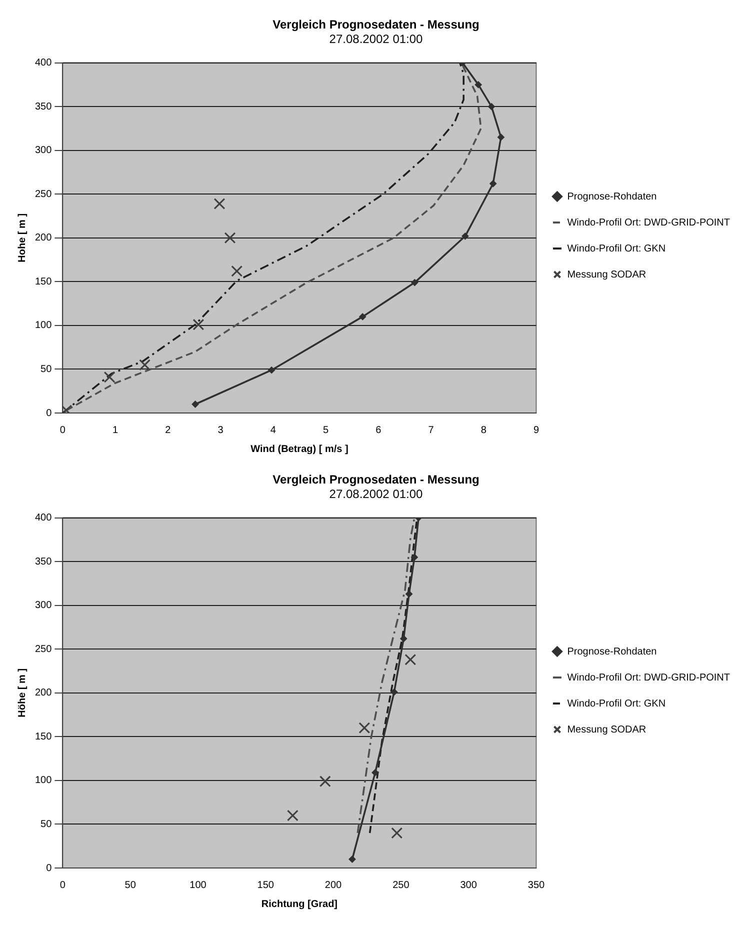  What do you see at coordinates (22, 693) in the screenshot?
I see `y-axis-title: Höhe [ m ]` at bounding box center [22, 693].